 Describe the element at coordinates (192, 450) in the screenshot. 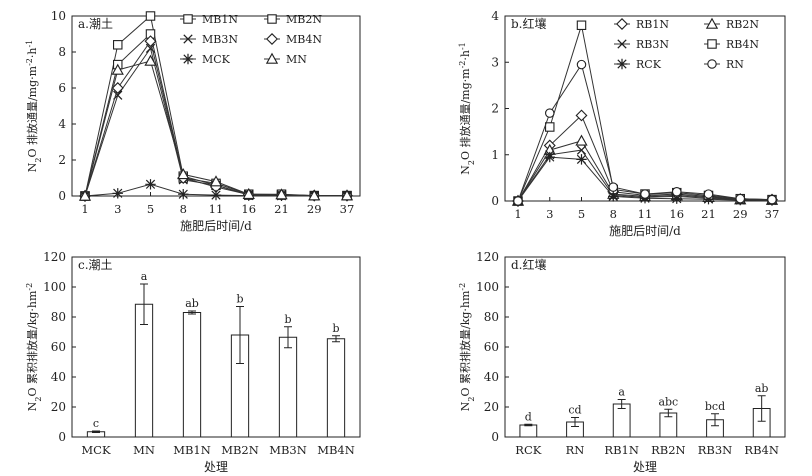

I see `x-tick-label: MB1N` at that location.